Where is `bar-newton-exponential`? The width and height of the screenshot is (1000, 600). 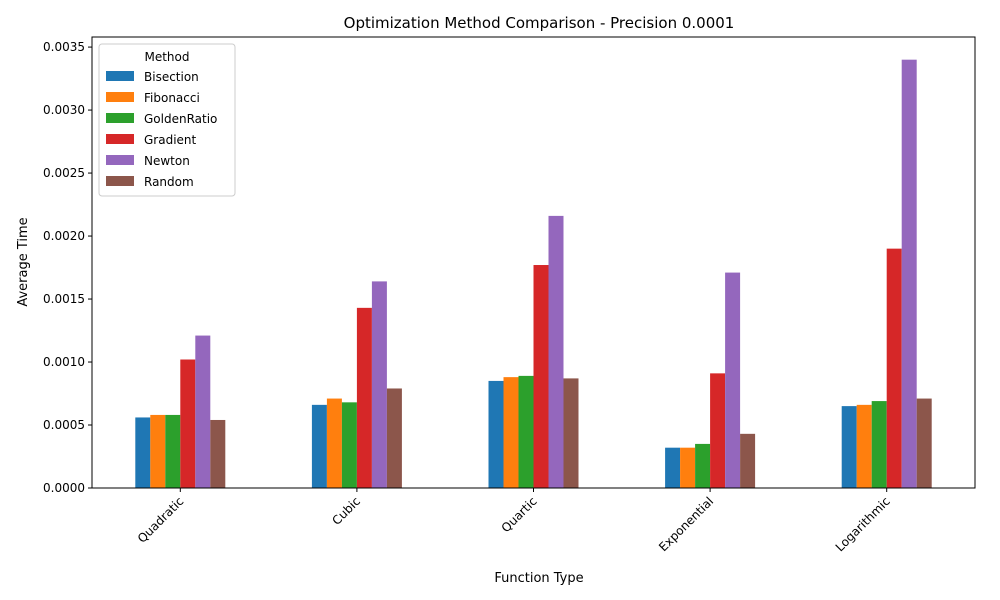 bar-newton-exponential is located at coordinates (733, 380).